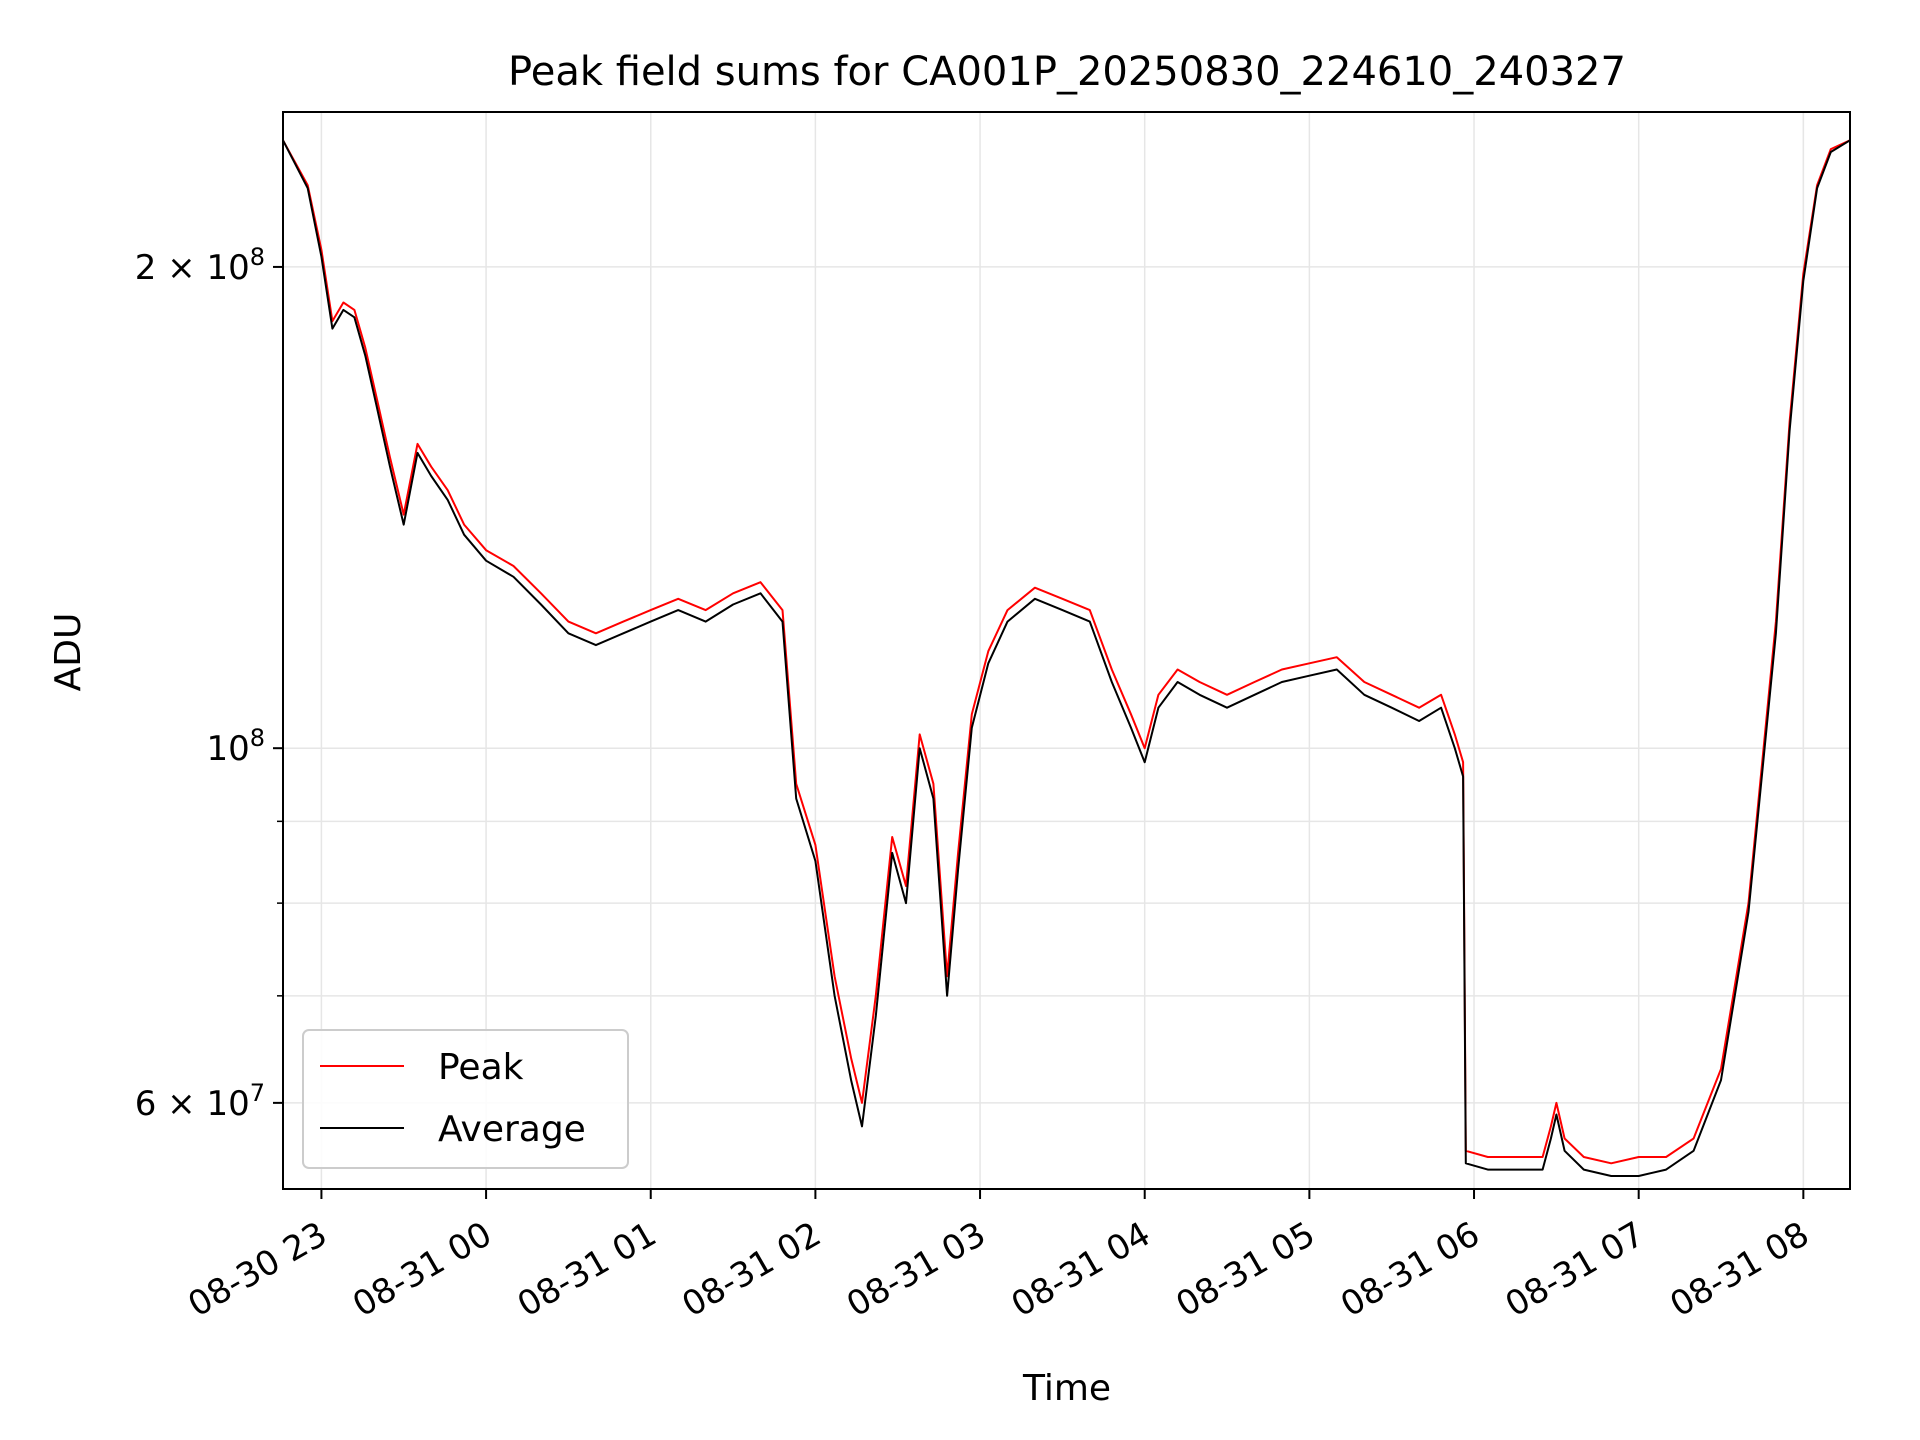  I want to click on legend: Peak Average, so click(465, 1099).